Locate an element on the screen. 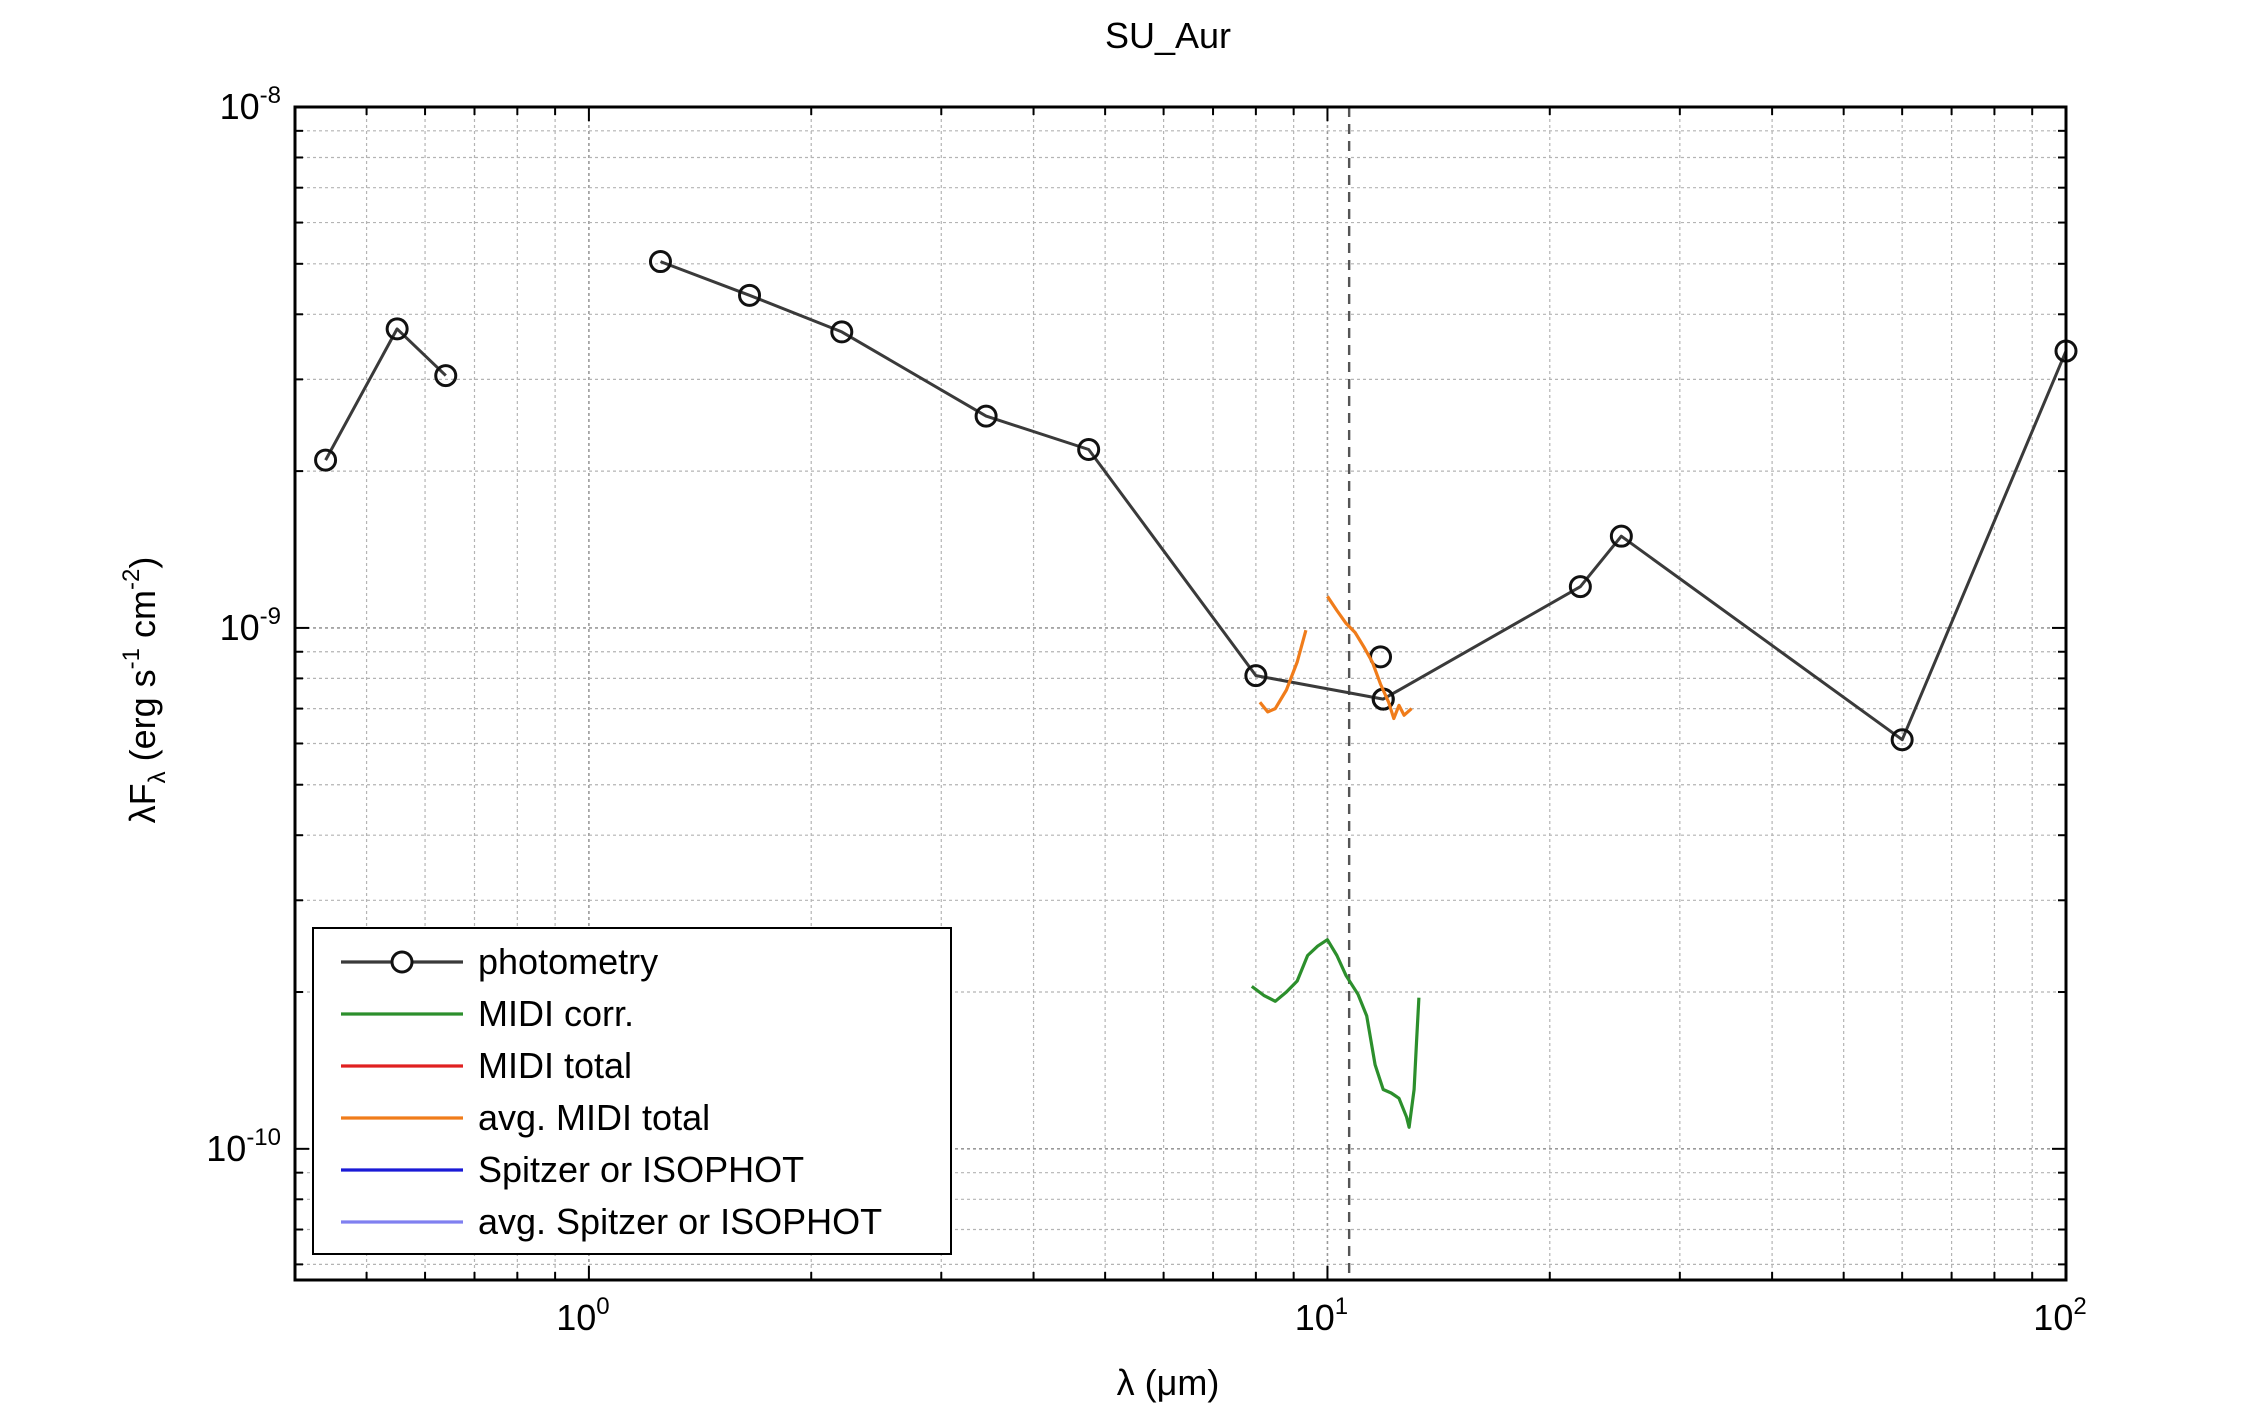 The image size is (2248, 1419). series-midi-corr- is located at coordinates (1335, 1033).